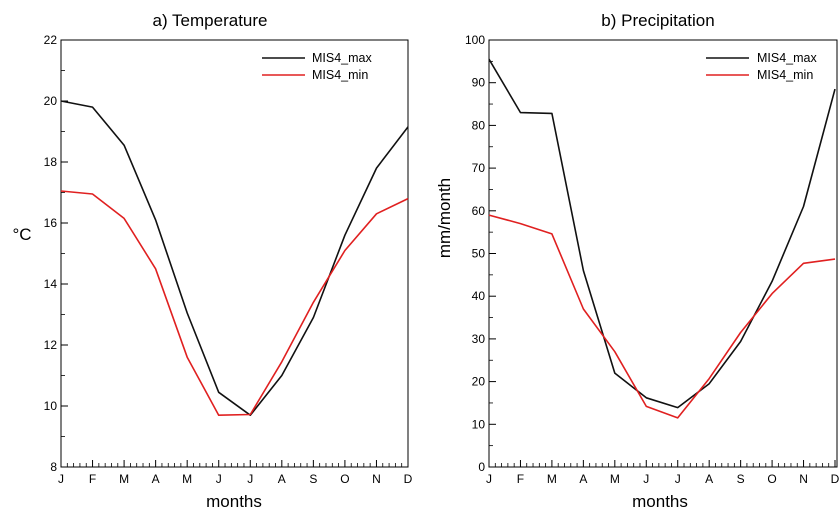 This screenshot has height=514, width=839. What do you see at coordinates (444, 218) in the screenshot?
I see `y-axis-label: mm/month` at bounding box center [444, 218].